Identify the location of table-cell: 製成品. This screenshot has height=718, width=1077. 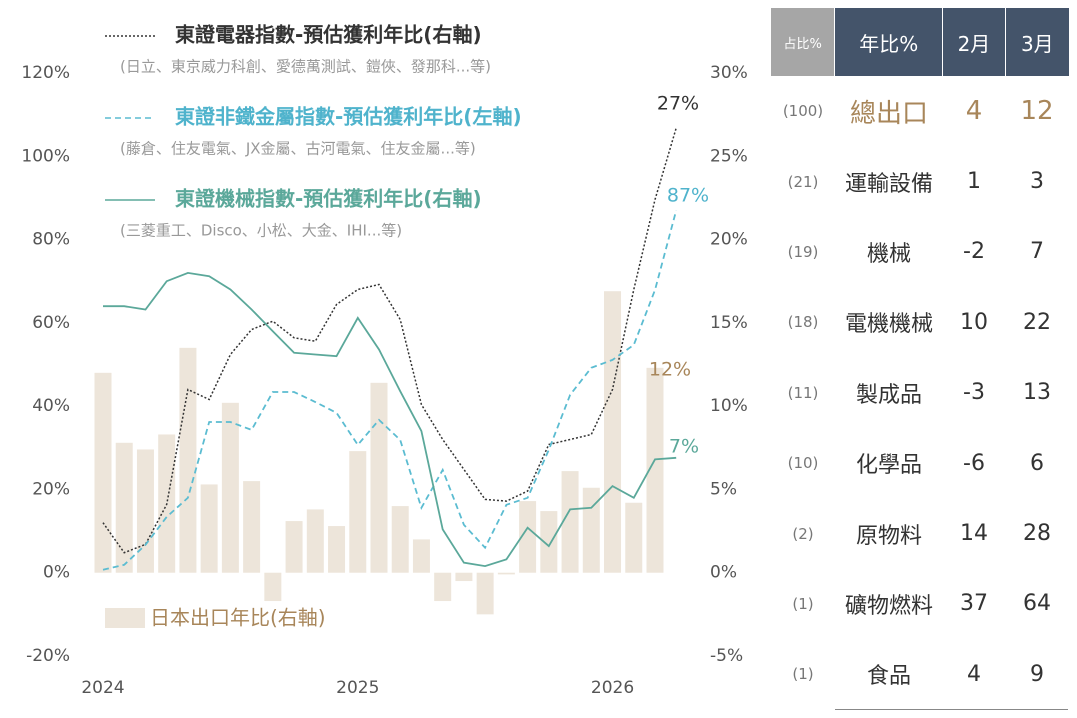
(888, 395).